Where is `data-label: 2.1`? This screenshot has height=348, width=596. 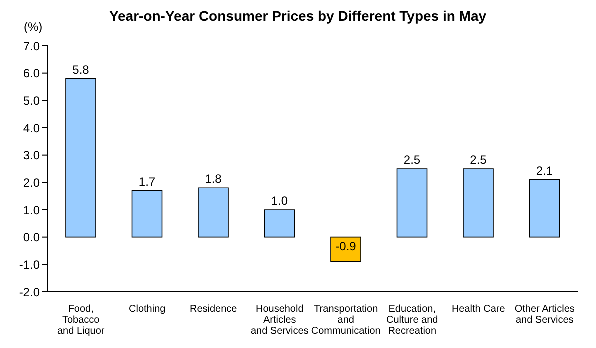
data-label: 2.1 is located at coordinates (545, 171).